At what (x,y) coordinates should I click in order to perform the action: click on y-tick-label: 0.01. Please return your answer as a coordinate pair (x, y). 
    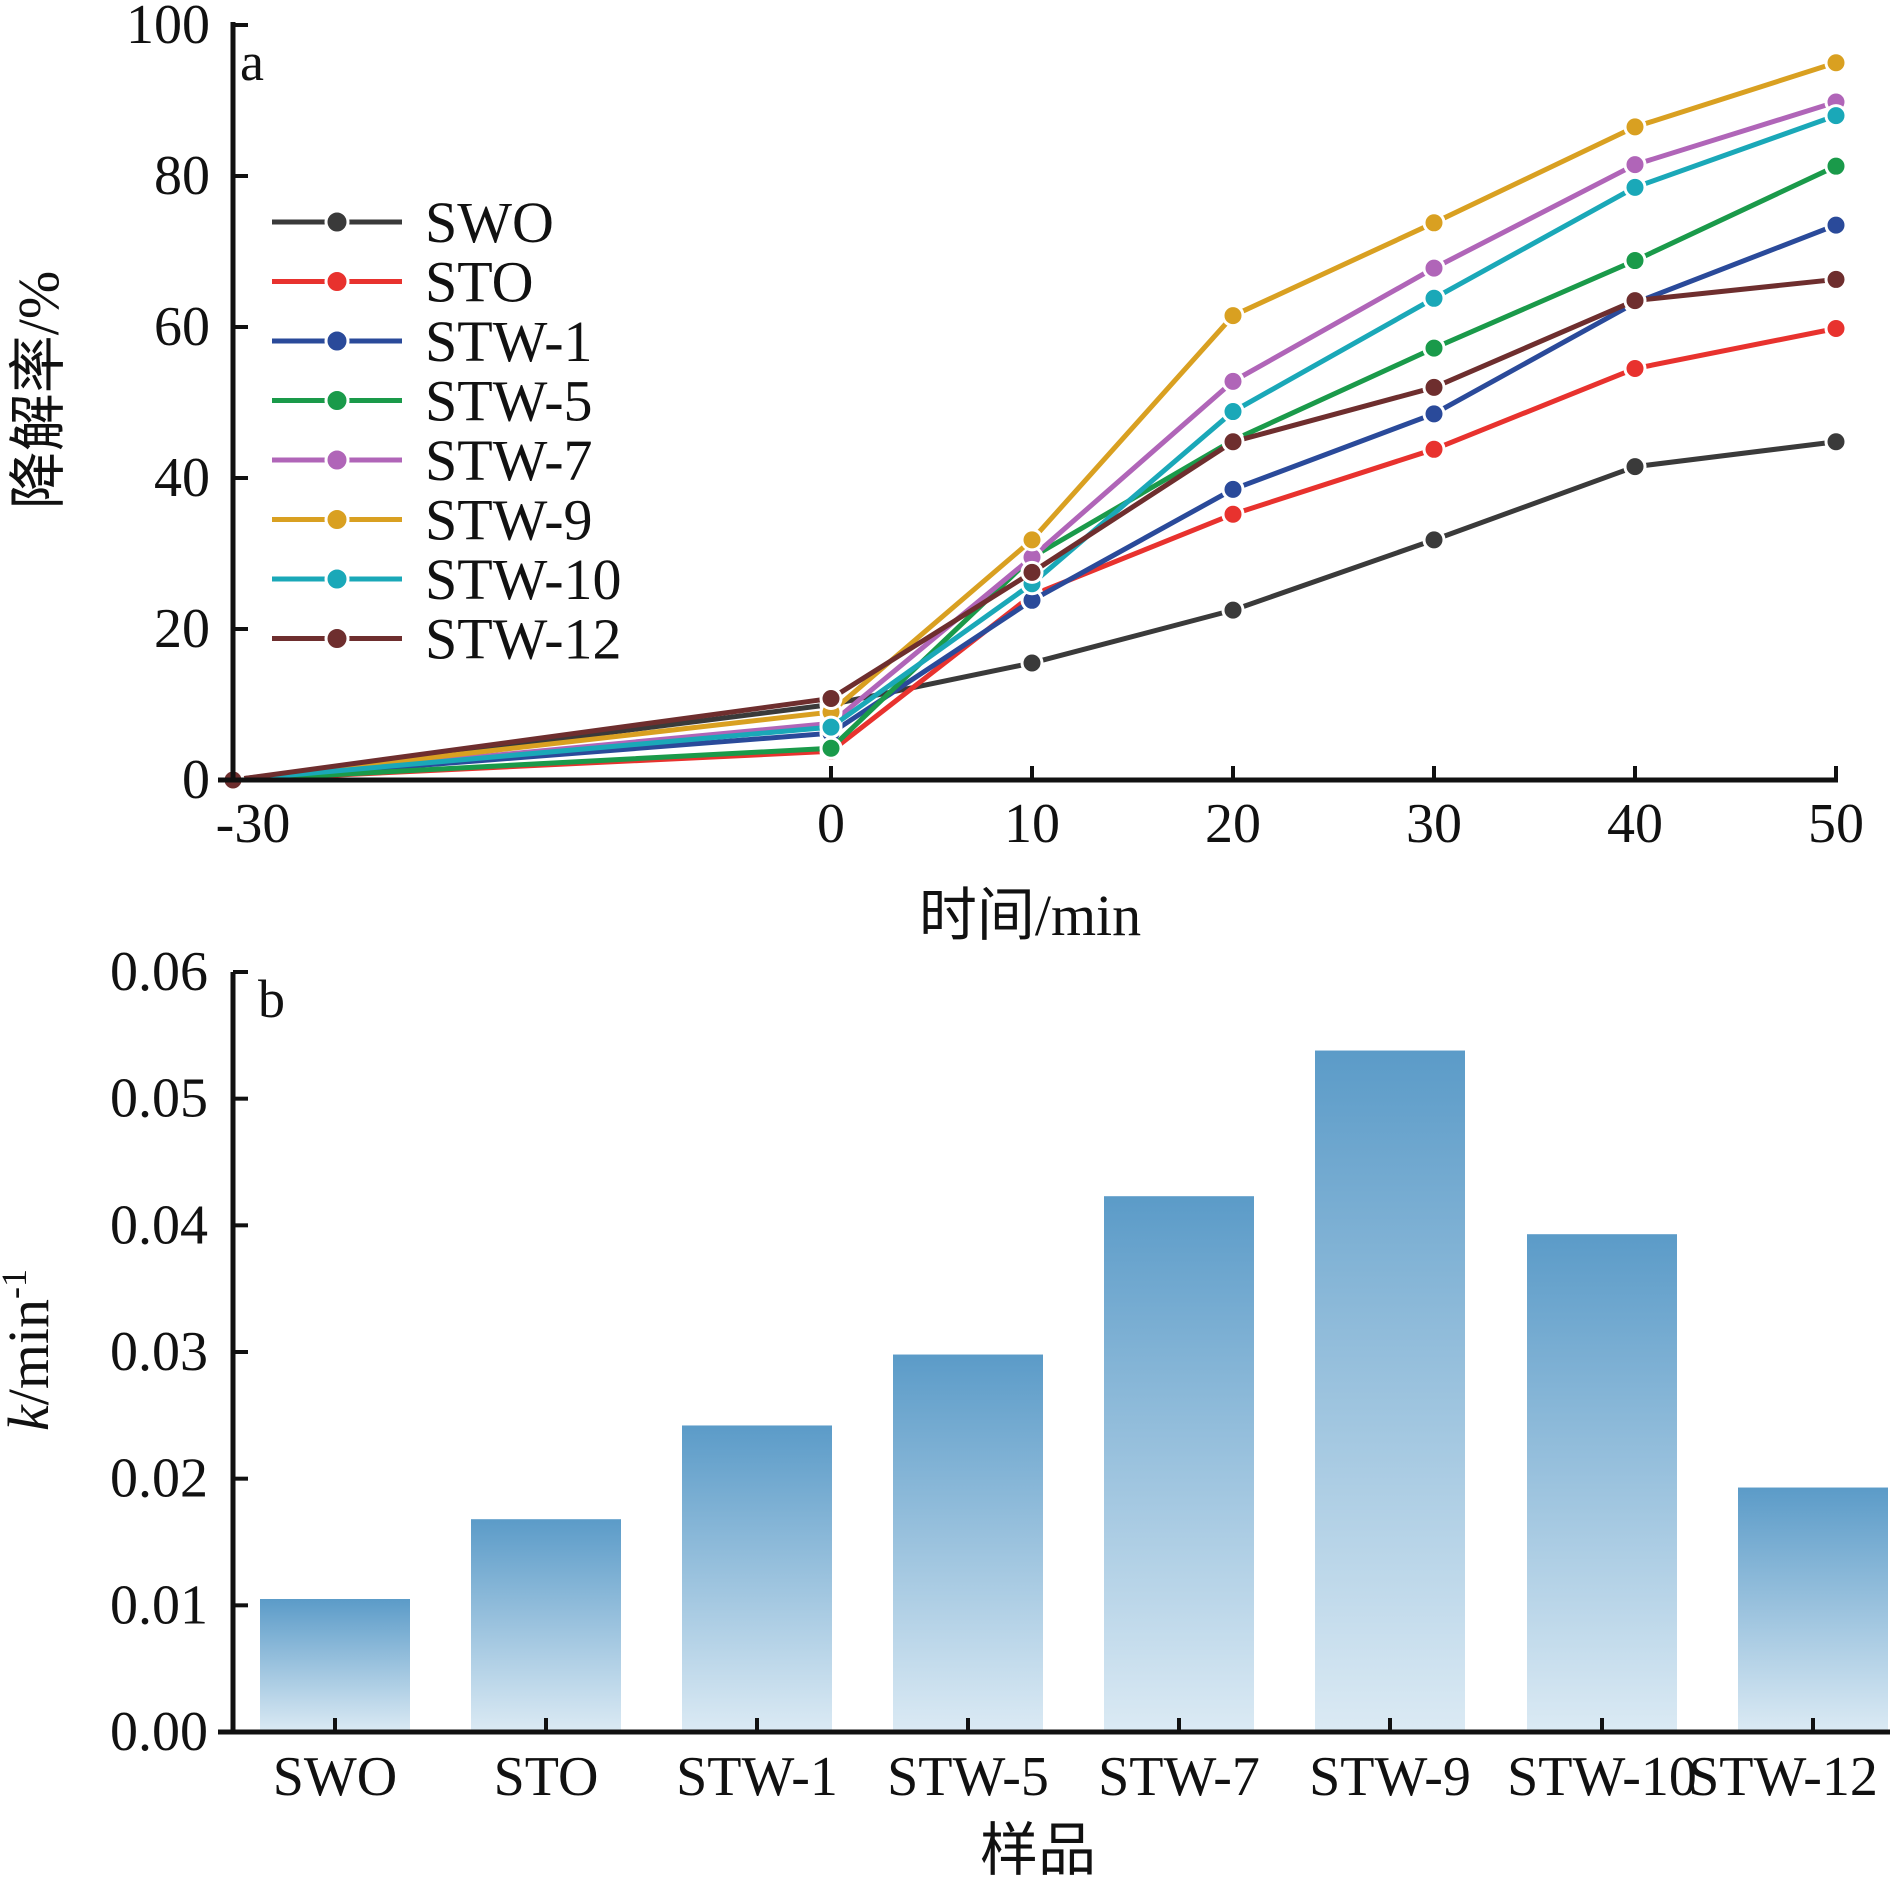
    Looking at the image, I should click on (159, 1605).